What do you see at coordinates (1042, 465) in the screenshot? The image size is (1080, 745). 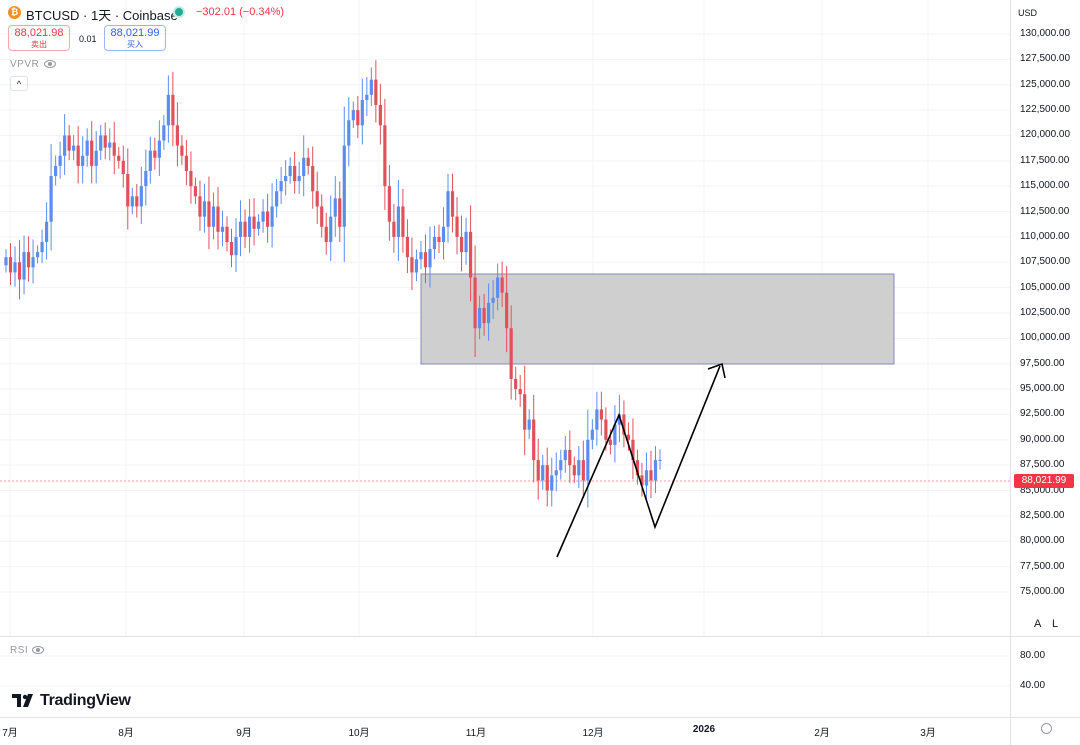 I see `price-tick-17: 87,500.00` at bounding box center [1042, 465].